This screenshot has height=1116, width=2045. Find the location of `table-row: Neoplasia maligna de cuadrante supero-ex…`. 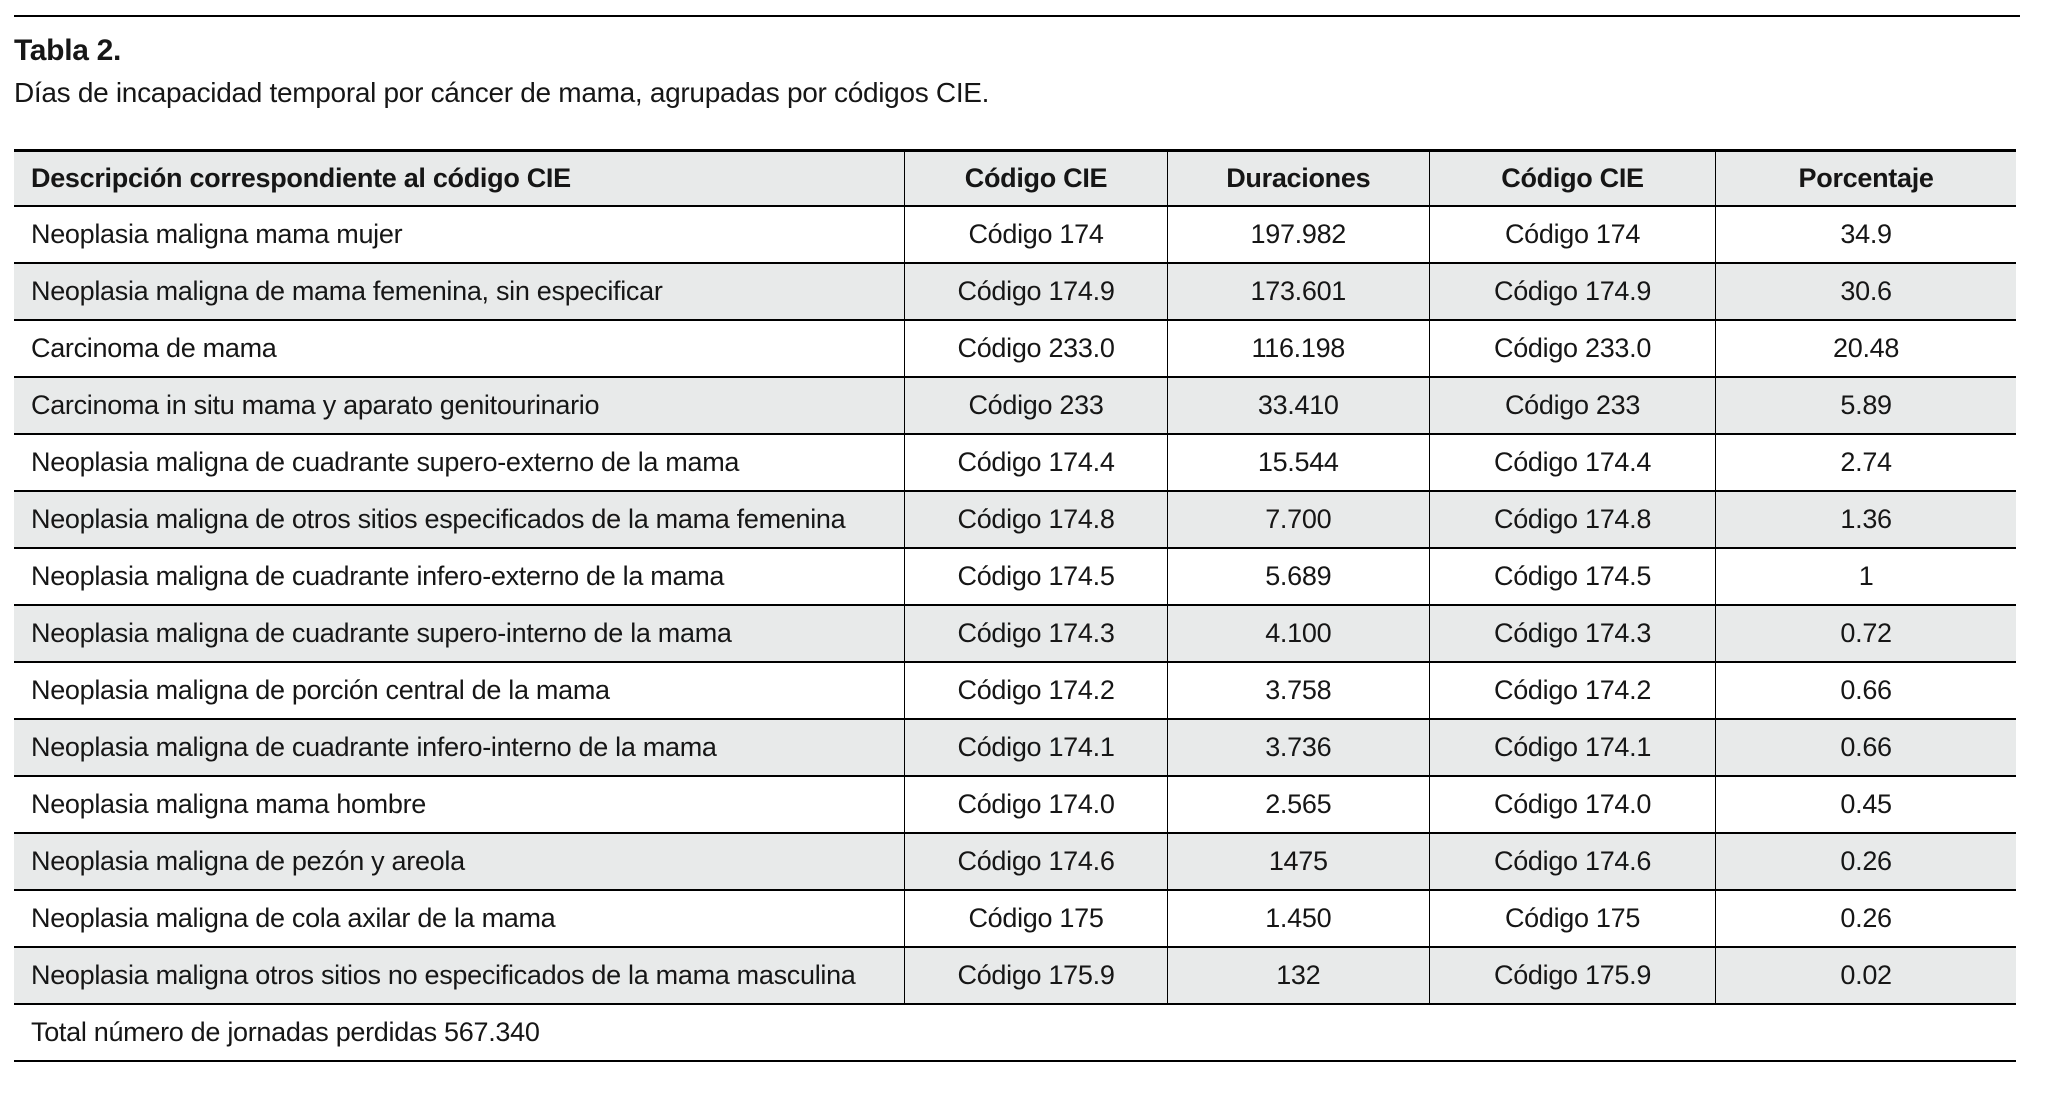

table-row: Neoplasia maligna de cuadrante supero-ex… is located at coordinates (1015, 463).